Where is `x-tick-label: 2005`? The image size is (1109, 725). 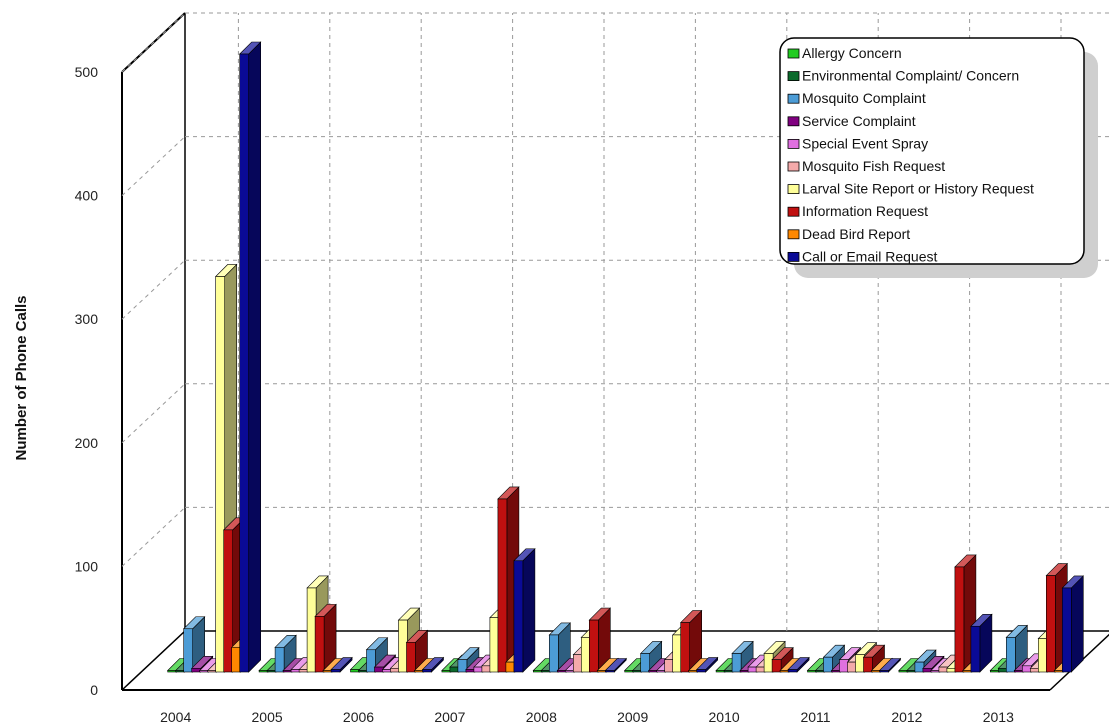 x-tick-label: 2005 is located at coordinates (267, 717).